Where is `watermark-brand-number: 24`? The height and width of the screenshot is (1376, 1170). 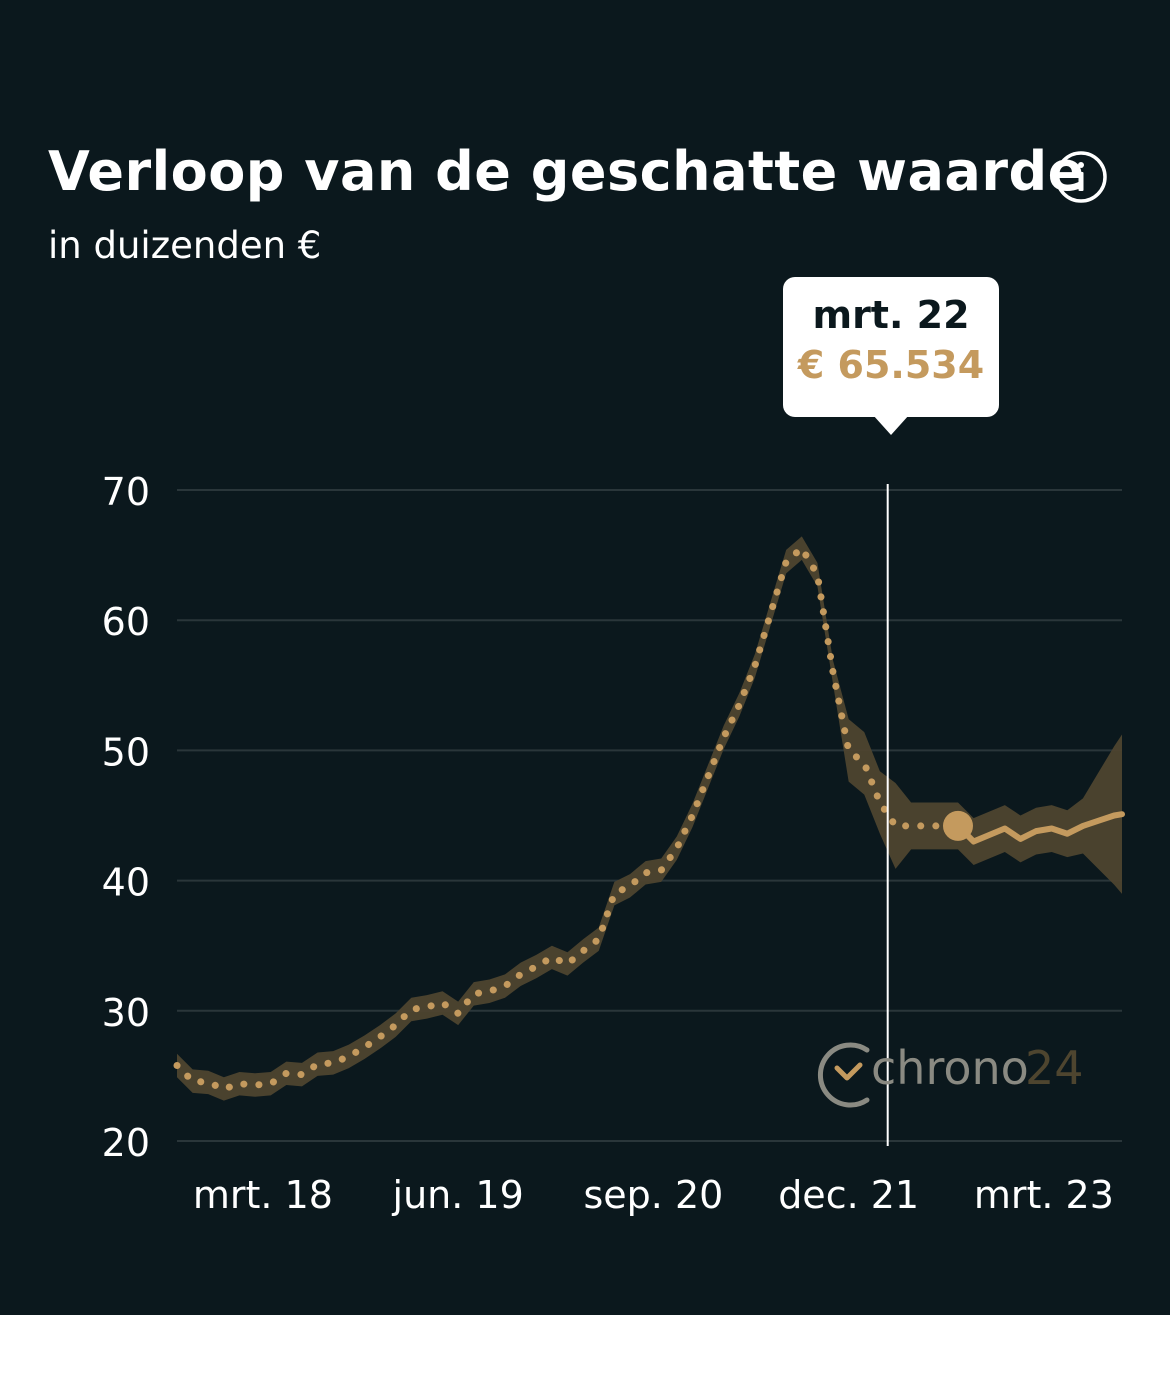 watermark-brand-number: 24 is located at coordinates (1054, 1068).